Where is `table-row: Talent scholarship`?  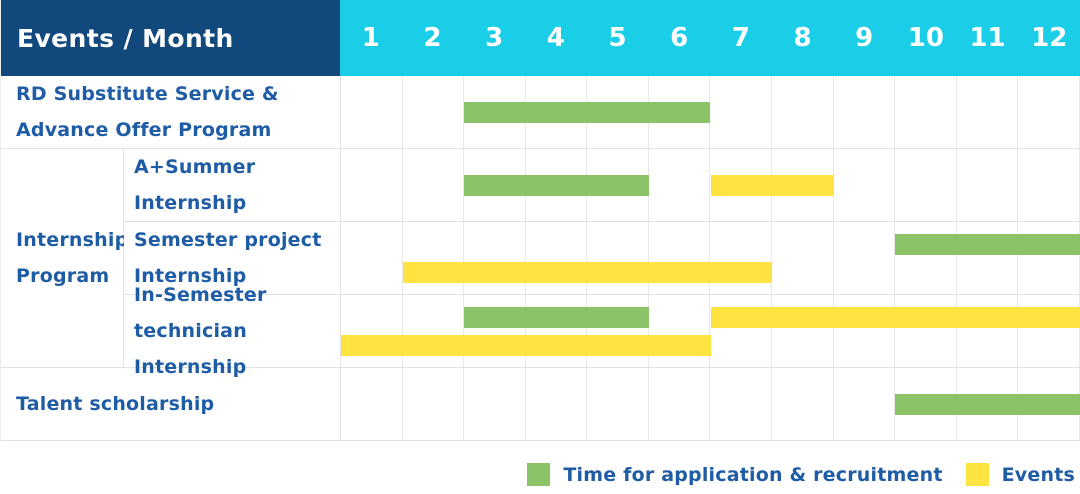 table-row: Talent scholarship is located at coordinates (540, 404).